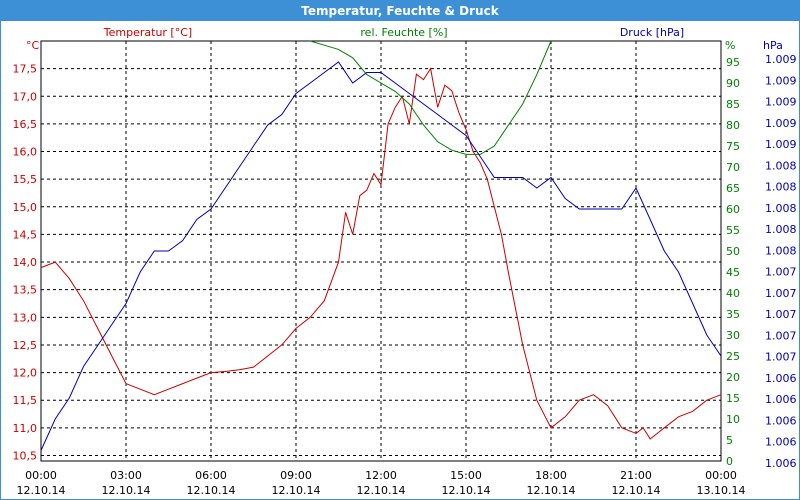 The image size is (800, 500). I want to click on humidity-tick-label: 65, so click(733, 188).